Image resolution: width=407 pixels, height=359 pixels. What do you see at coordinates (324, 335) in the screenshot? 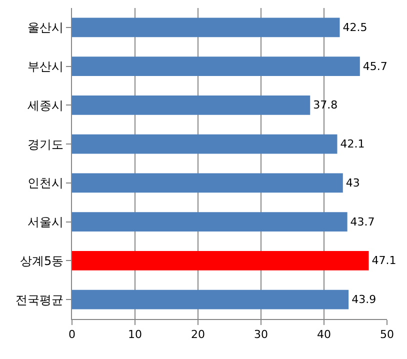
I see `x-tick-label: 40` at bounding box center [324, 335].